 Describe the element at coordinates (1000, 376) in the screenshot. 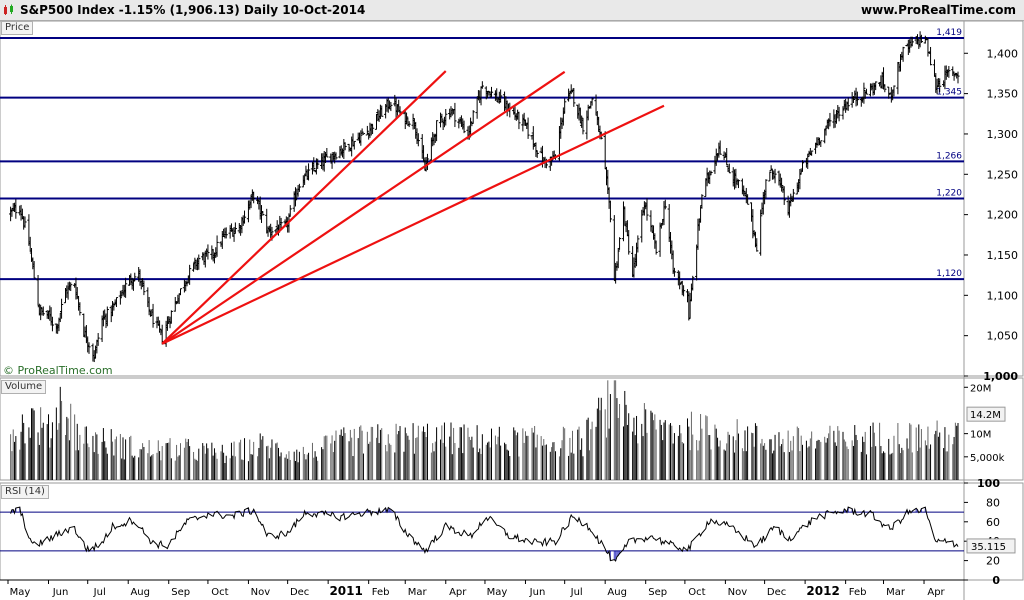

I see `price-tick-label: 1,000` at that location.